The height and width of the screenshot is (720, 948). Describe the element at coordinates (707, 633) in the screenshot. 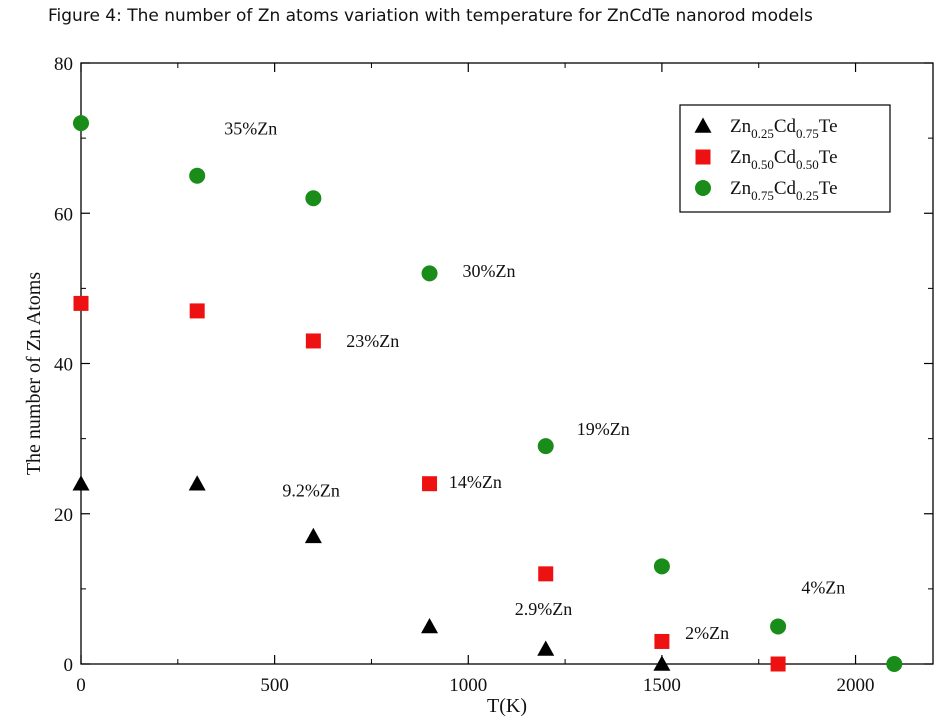

I see `annotation-label: 2%Zn` at that location.